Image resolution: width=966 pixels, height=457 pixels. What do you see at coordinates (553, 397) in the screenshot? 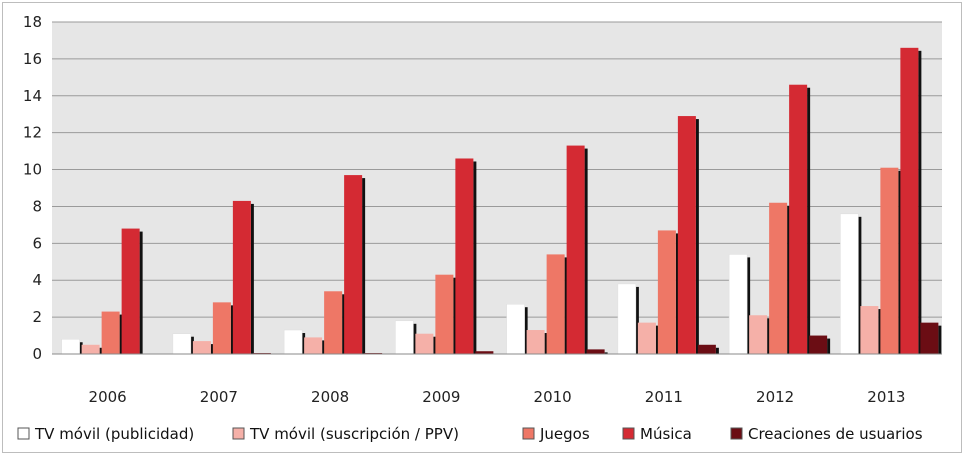
I see `x-tick-label: 2010` at bounding box center [553, 397].